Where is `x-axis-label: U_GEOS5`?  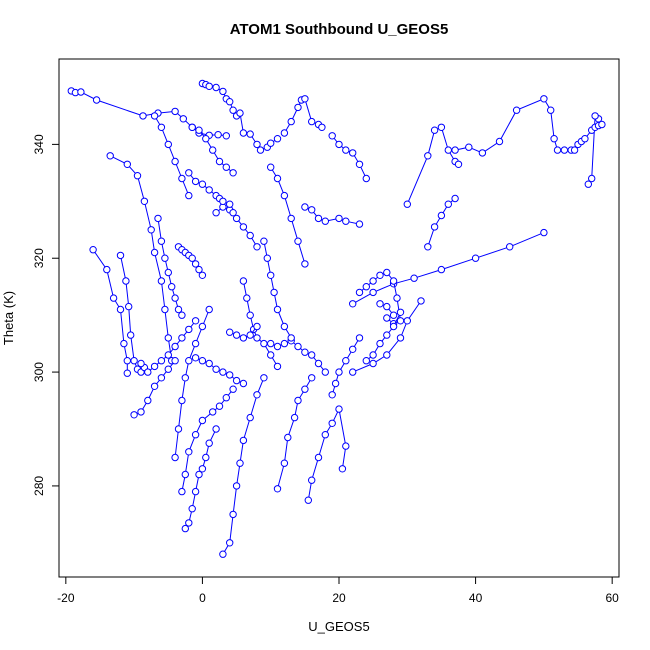
x-axis-label: U_GEOS5 is located at coordinates (338, 626).